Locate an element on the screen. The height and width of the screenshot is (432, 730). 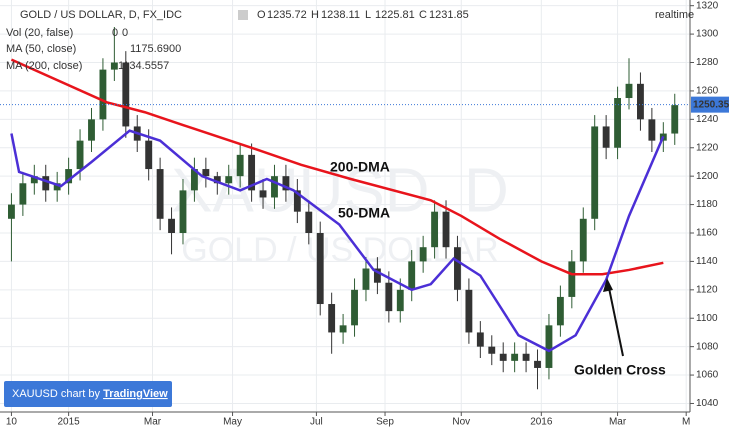
x-tick-label: Sep is located at coordinates (385, 422).